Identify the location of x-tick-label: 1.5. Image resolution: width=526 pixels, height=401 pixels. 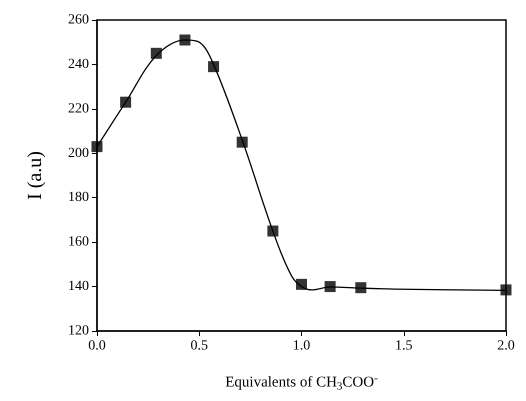
(403, 346).